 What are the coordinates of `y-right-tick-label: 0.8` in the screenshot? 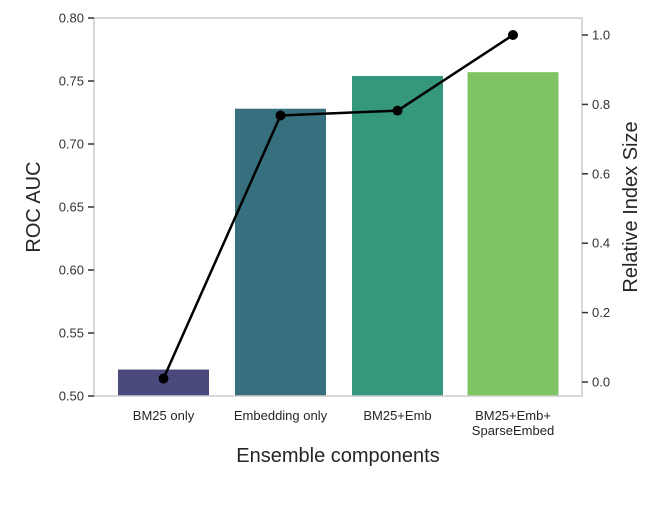 It's located at (601, 104).